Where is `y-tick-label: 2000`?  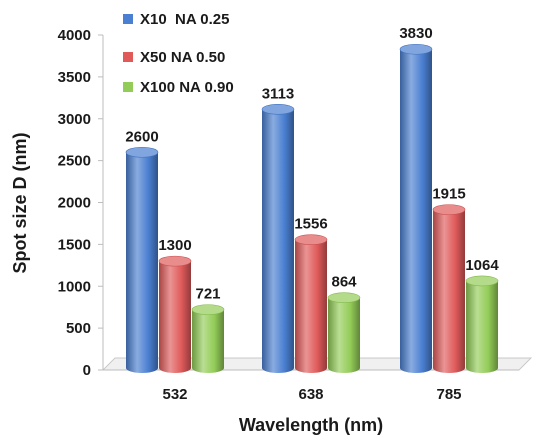
y-tick-label: 2000 is located at coordinates (74, 203).